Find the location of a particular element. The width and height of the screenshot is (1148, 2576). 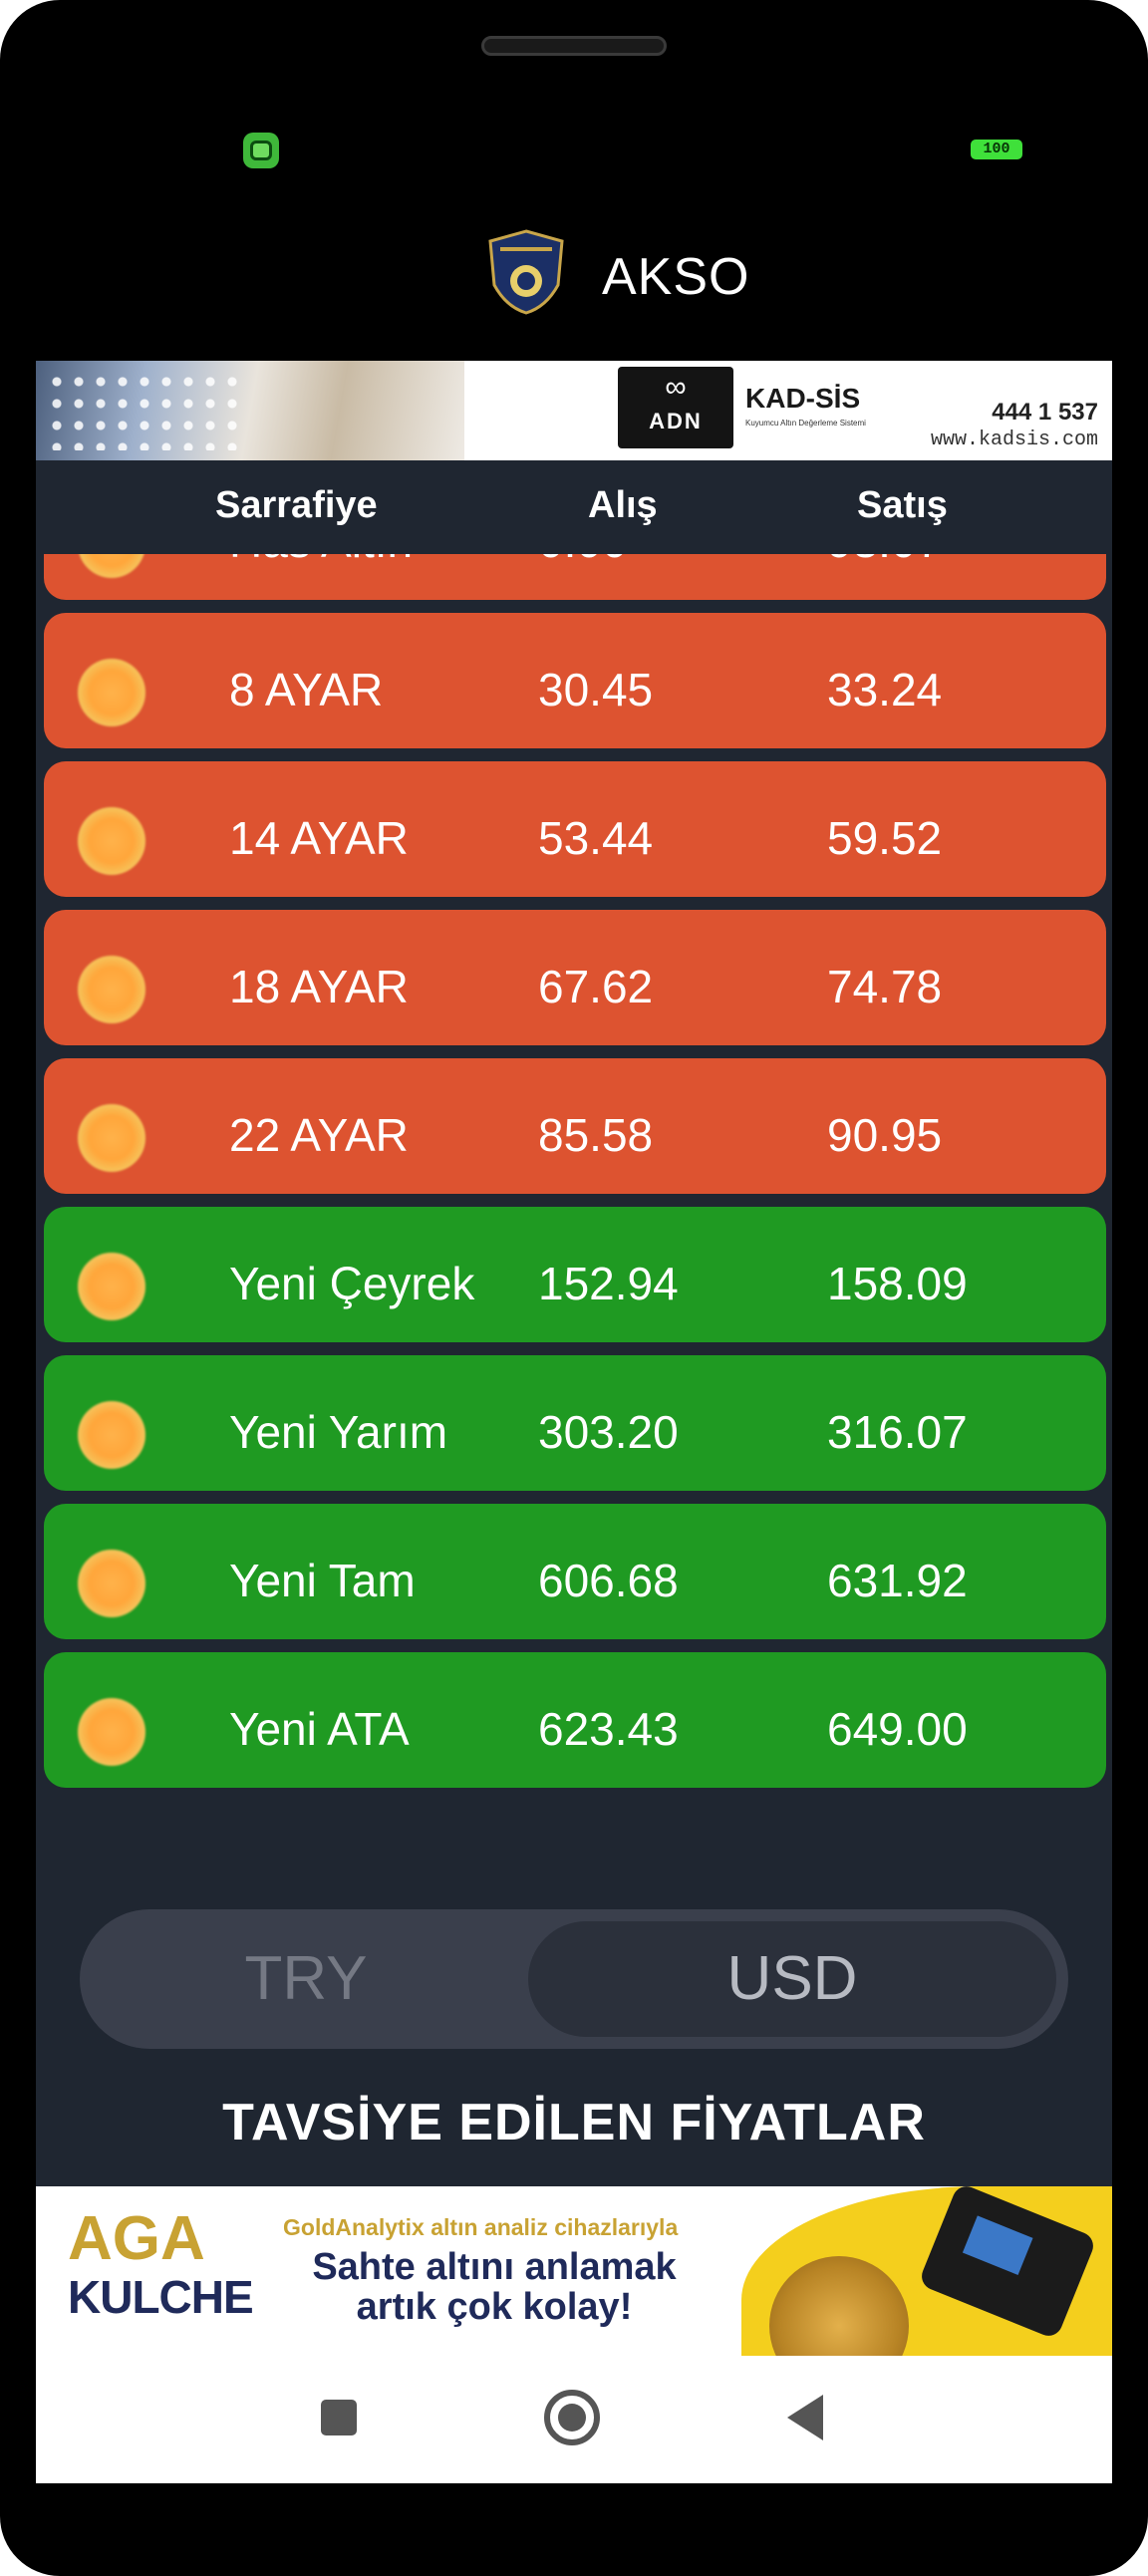

row-buy-price: 152.94 is located at coordinates (608, 1283).